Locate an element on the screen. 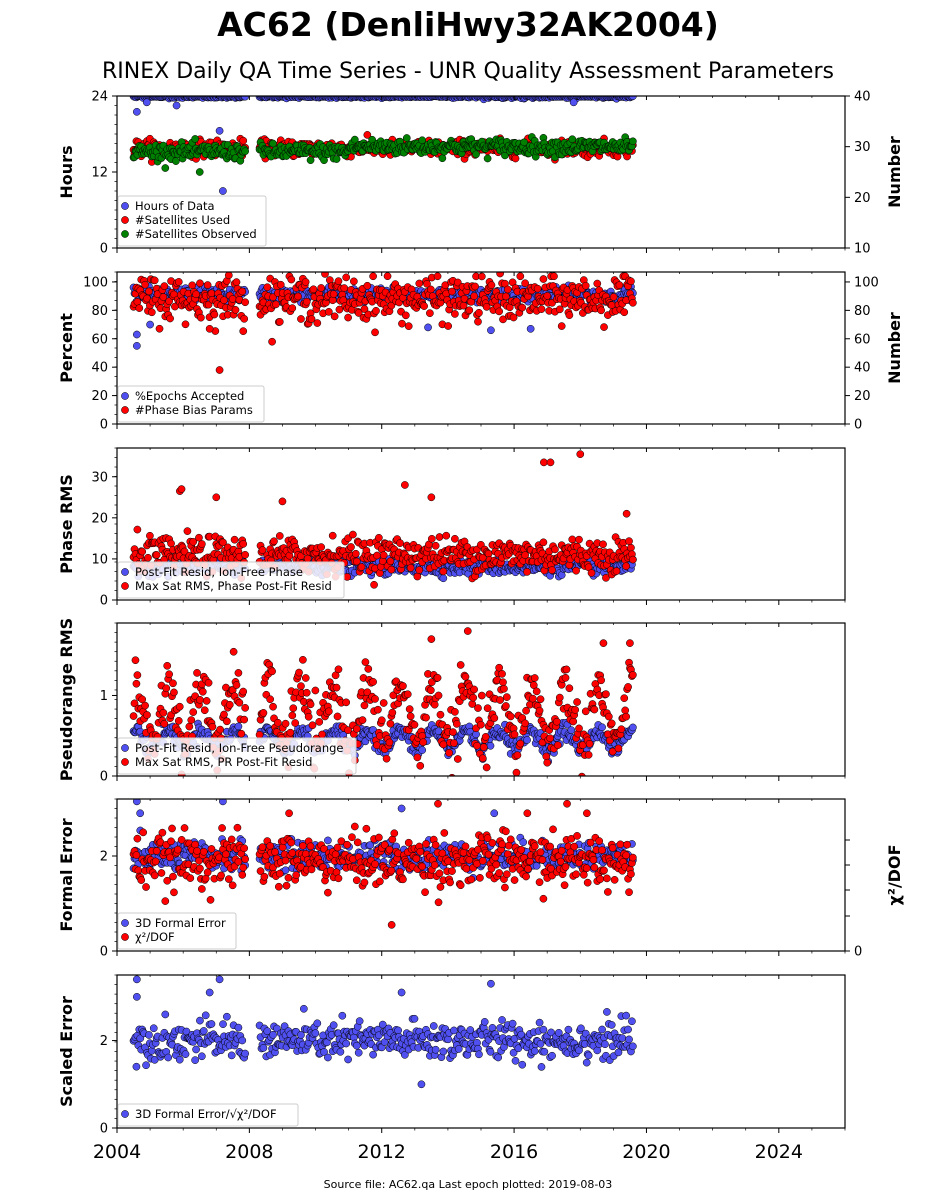  ytick-label: 30 is located at coordinates (99, 477).